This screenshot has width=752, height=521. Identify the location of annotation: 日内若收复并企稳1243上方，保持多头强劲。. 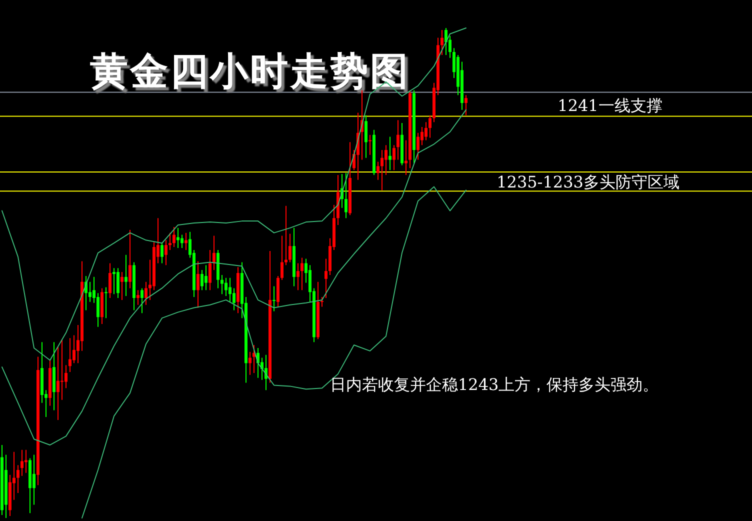
(494, 384).